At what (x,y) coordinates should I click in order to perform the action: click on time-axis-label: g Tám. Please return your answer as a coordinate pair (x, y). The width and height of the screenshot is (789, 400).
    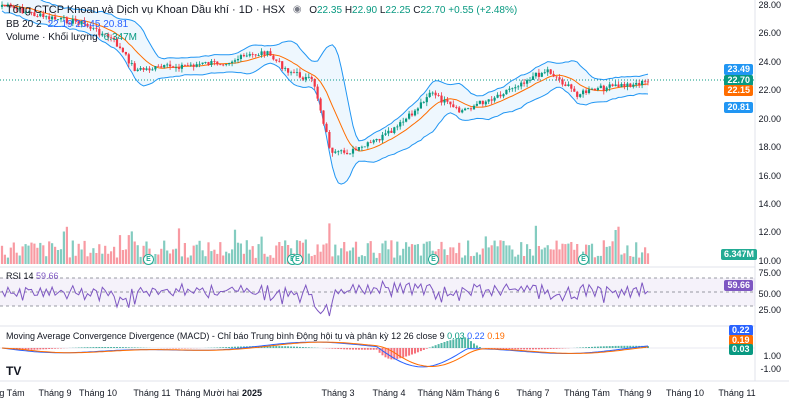
    Looking at the image, I should click on (12, 393).